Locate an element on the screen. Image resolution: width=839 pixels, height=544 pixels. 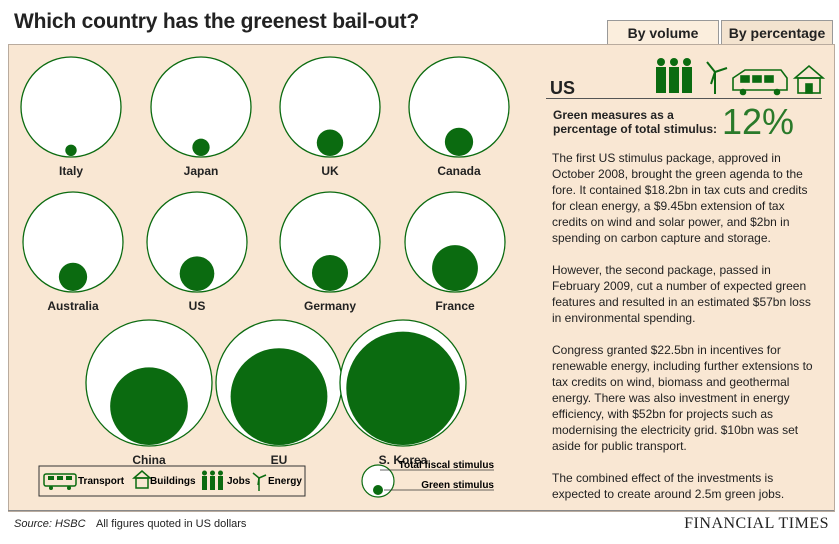
key-label-transport: Transport is located at coordinates (101, 481).